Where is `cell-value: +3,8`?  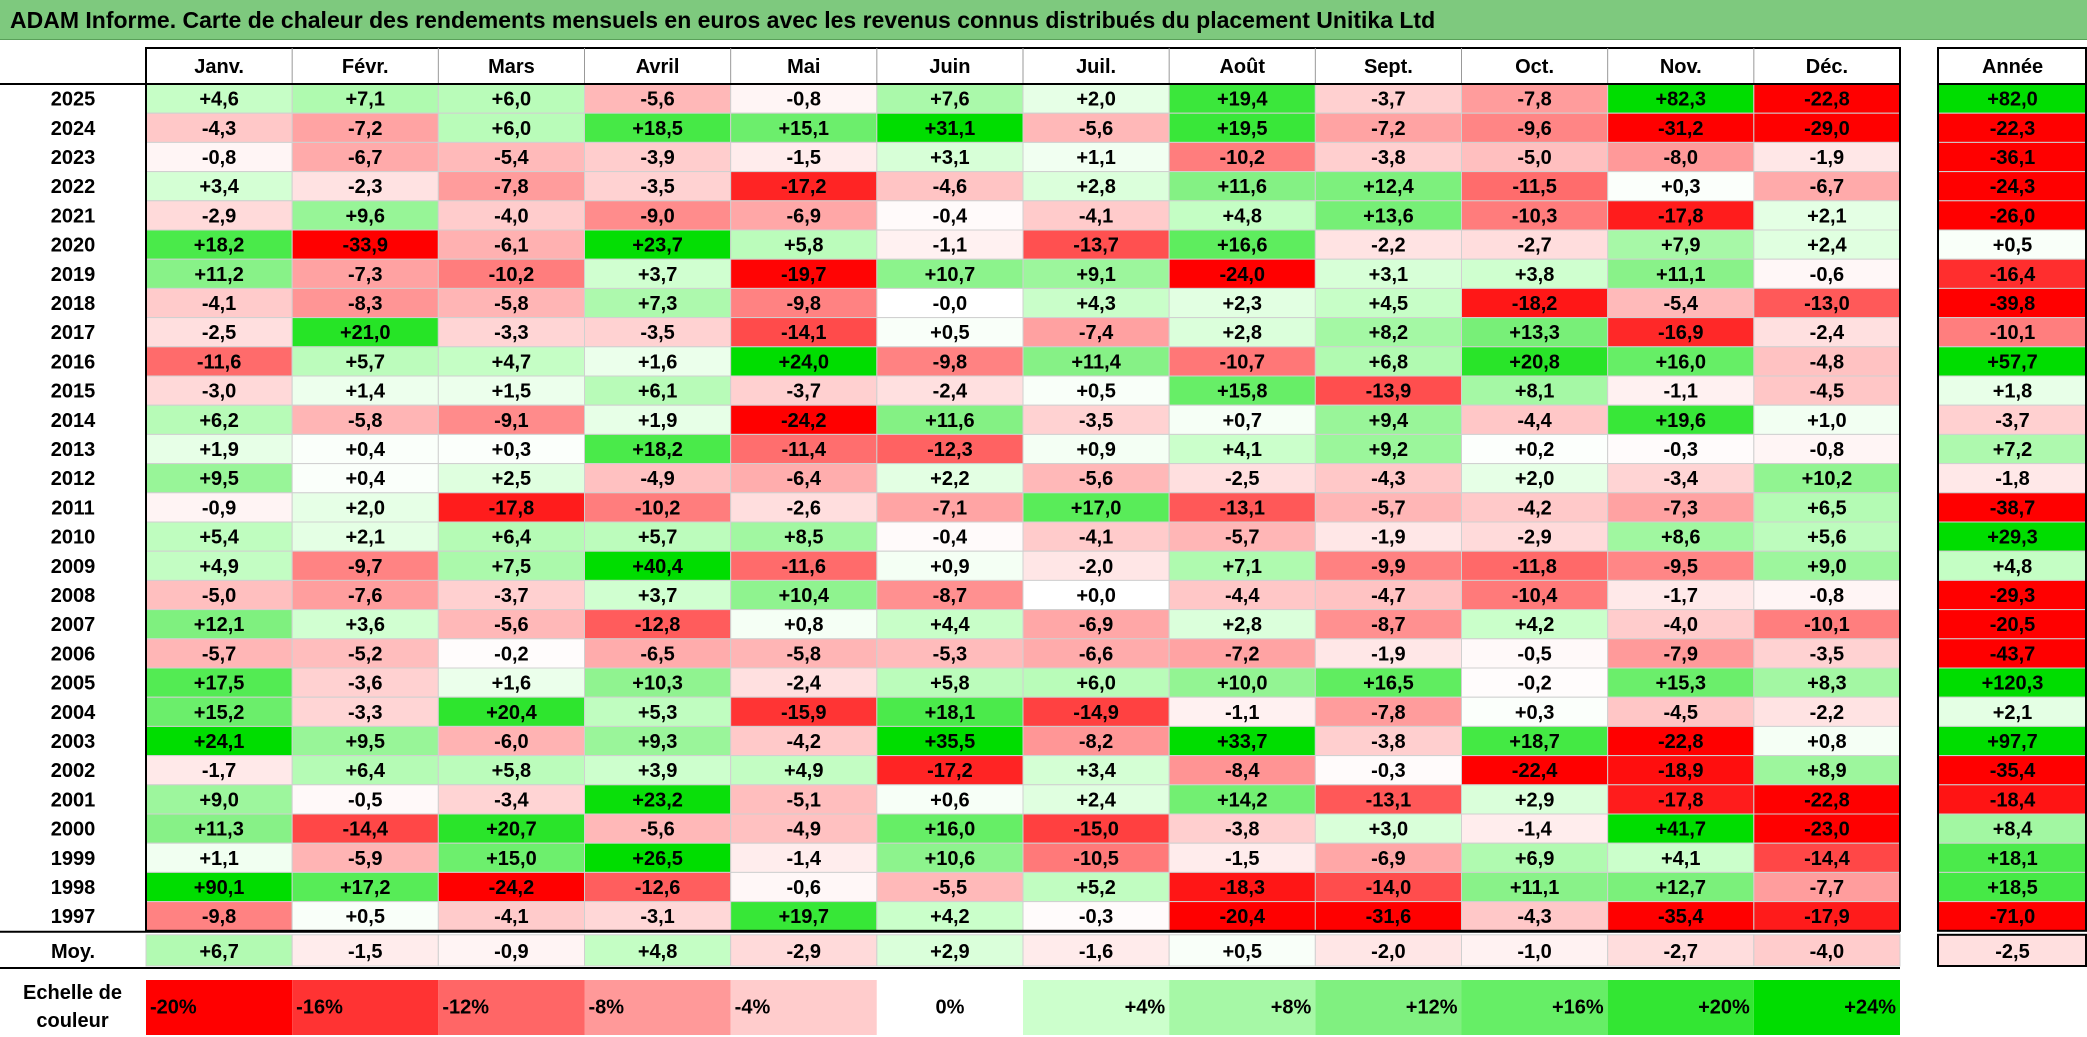 cell-value: +3,8 is located at coordinates (1534, 275).